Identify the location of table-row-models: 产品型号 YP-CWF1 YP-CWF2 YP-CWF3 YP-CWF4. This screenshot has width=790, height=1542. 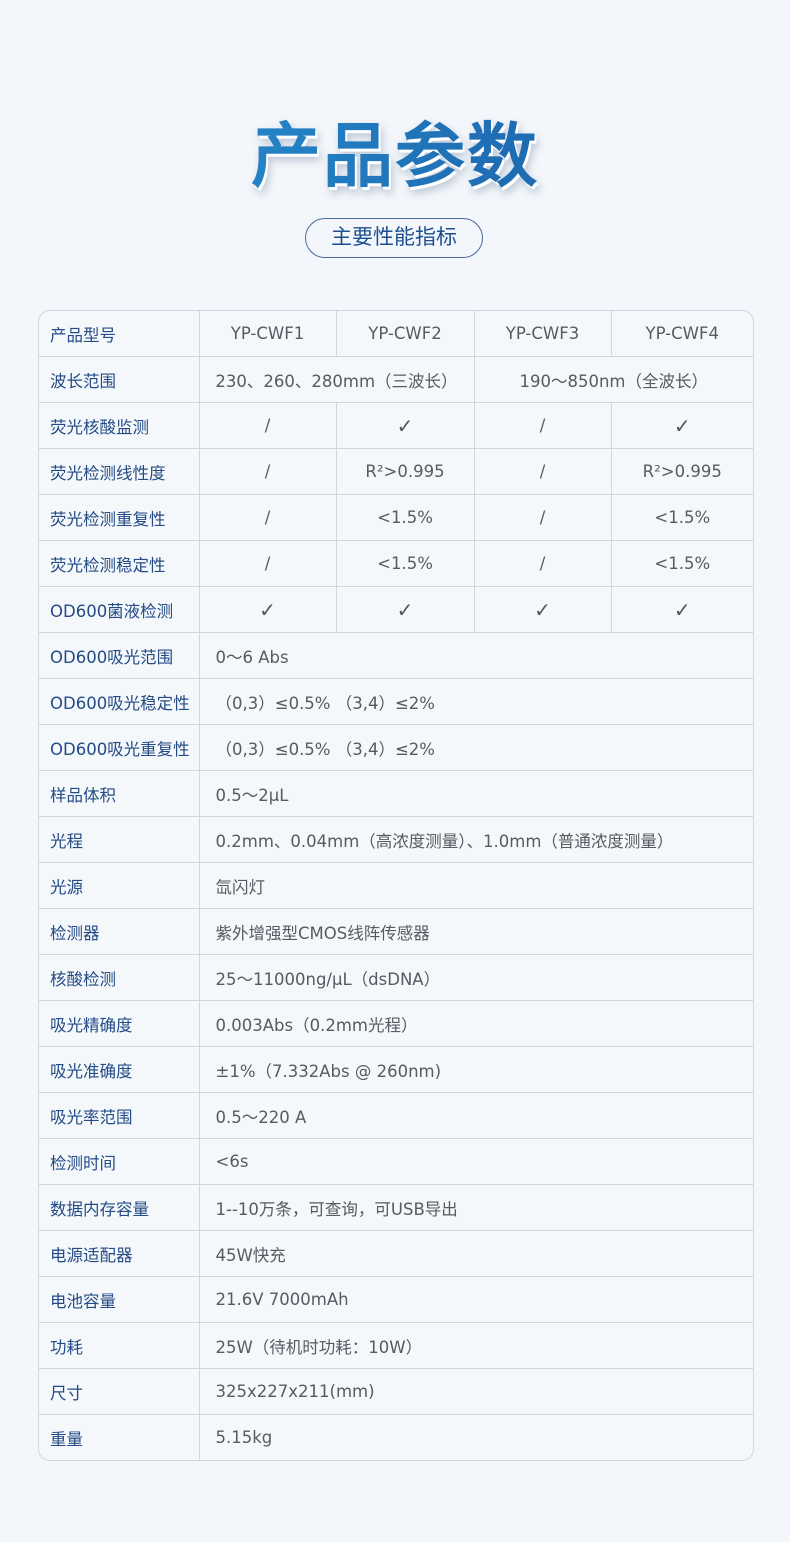
(396, 334).